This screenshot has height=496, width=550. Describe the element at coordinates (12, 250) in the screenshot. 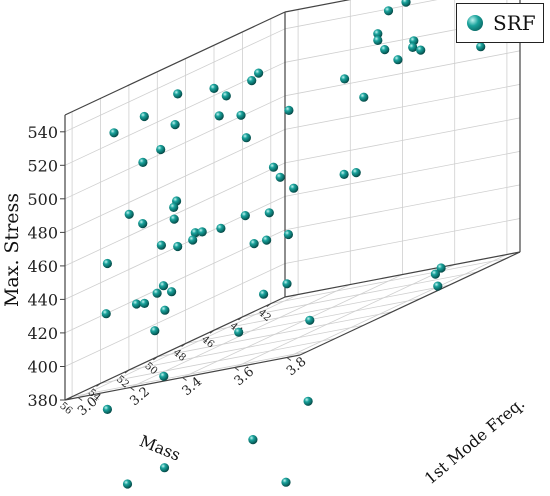

I see `z-axis-label: Max. Stress` at that location.